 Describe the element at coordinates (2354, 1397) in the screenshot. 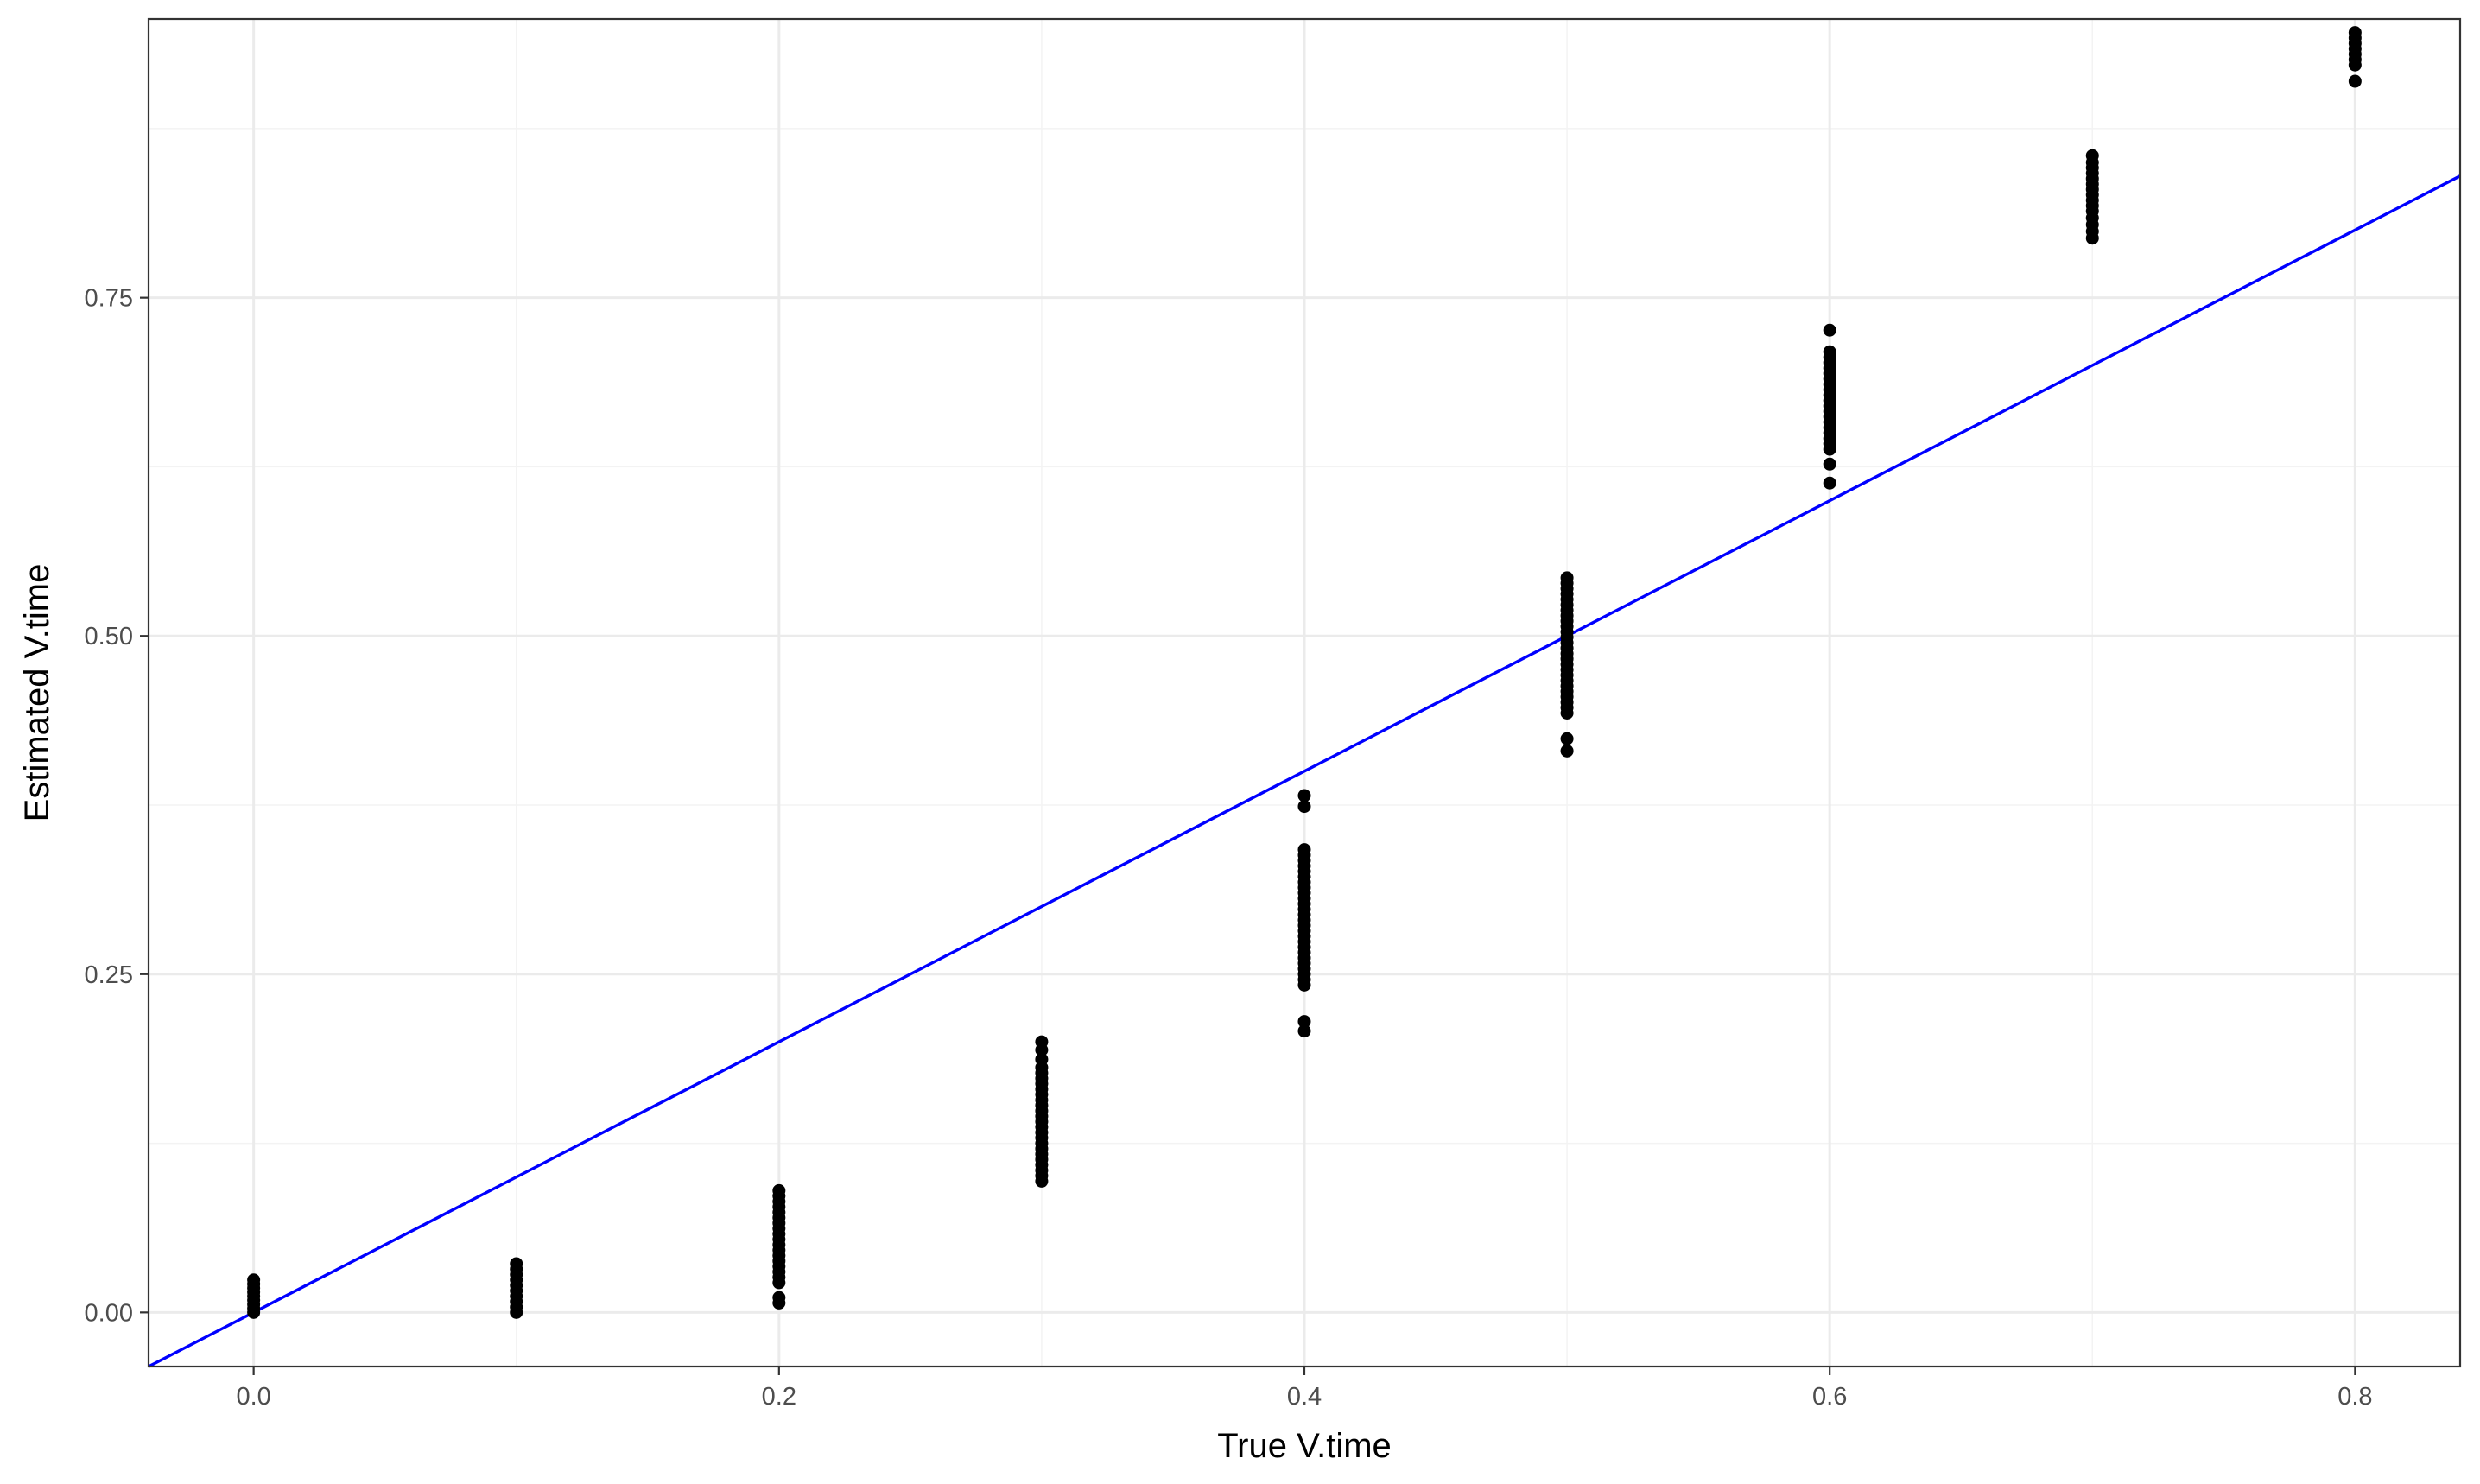

I see `x-tick-label: 0.8` at that location.